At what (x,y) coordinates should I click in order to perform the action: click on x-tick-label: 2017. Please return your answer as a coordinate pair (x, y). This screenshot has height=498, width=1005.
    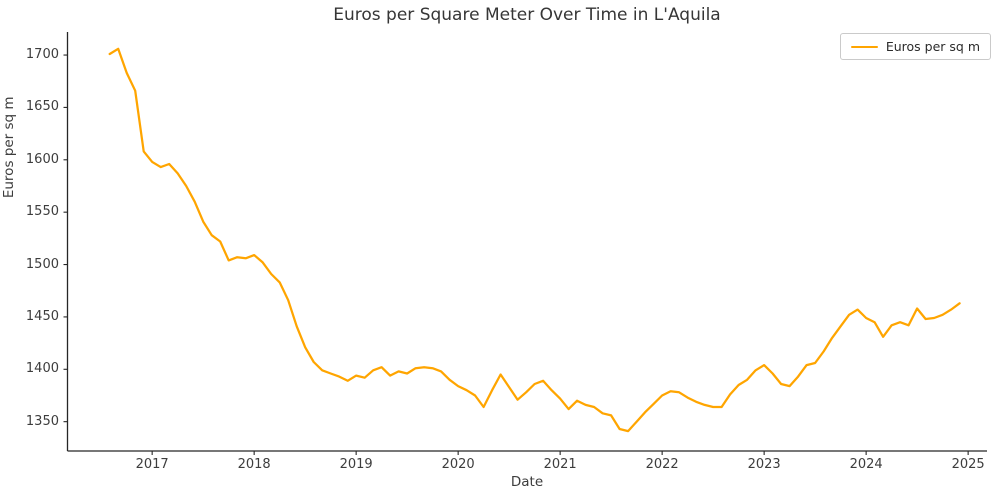
    Looking at the image, I should click on (152, 464).